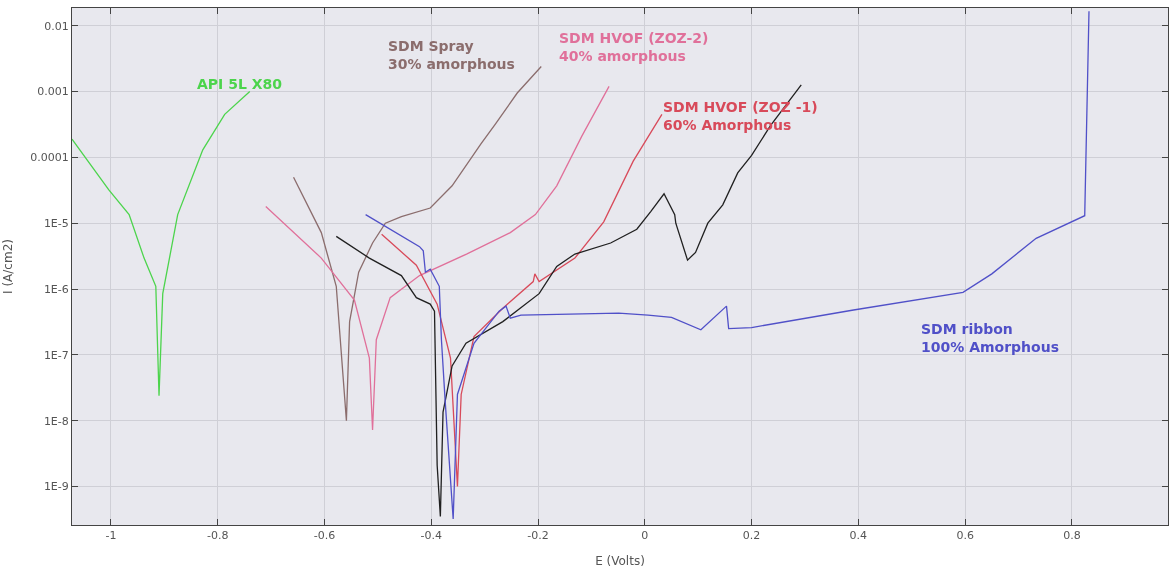  I want to click on series-label: SDM ribbon 100% Amorphous, so click(990, 338).